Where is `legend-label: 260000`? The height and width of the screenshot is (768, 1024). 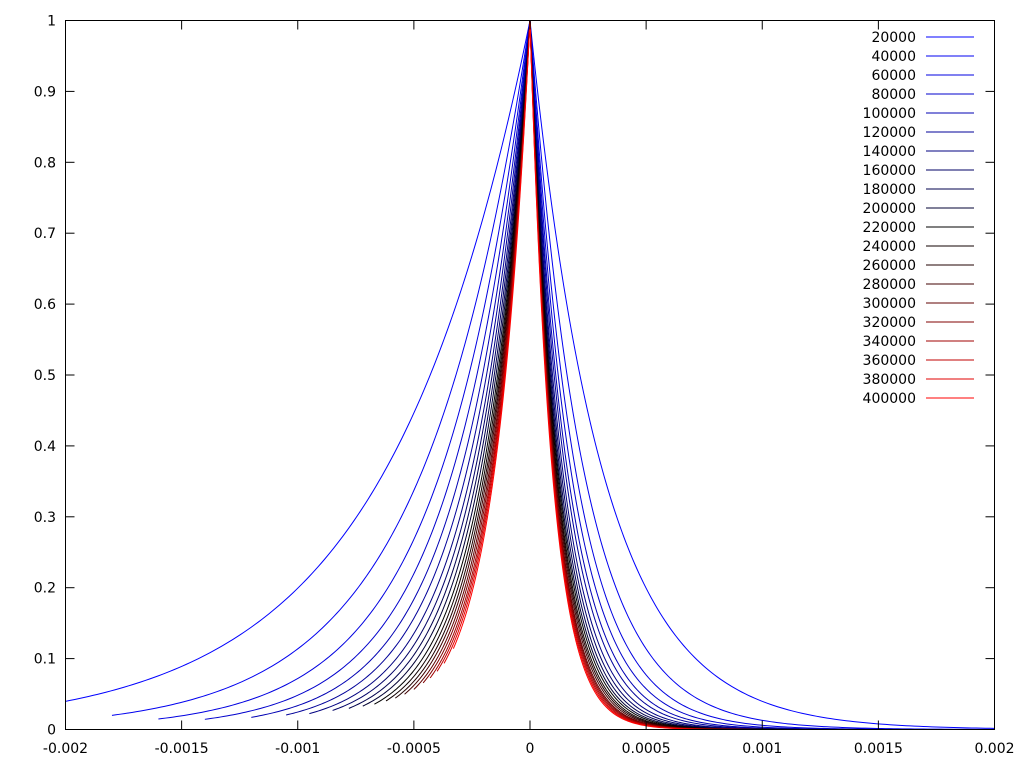 legend-label: 260000 is located at coordinates (889, 266).